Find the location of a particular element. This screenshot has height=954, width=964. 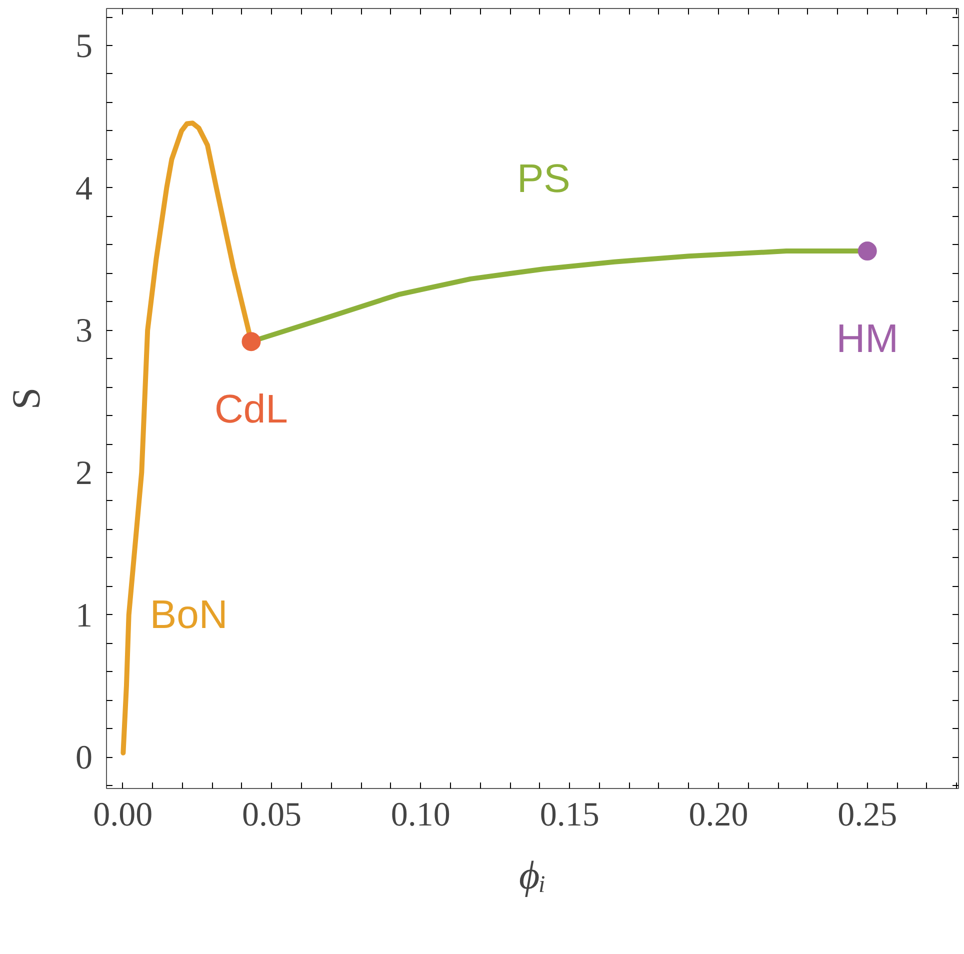

x-tick-label: 0.00 is located at coordinates (123, 815).